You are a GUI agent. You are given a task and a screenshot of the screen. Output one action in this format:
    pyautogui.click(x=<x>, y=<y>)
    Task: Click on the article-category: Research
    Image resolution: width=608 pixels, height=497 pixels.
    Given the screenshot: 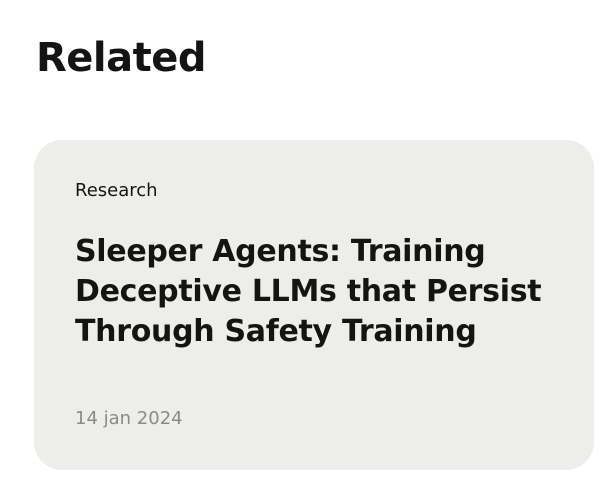 What is the action you would take?
    pyautogui.click(x=116, y=190)
    